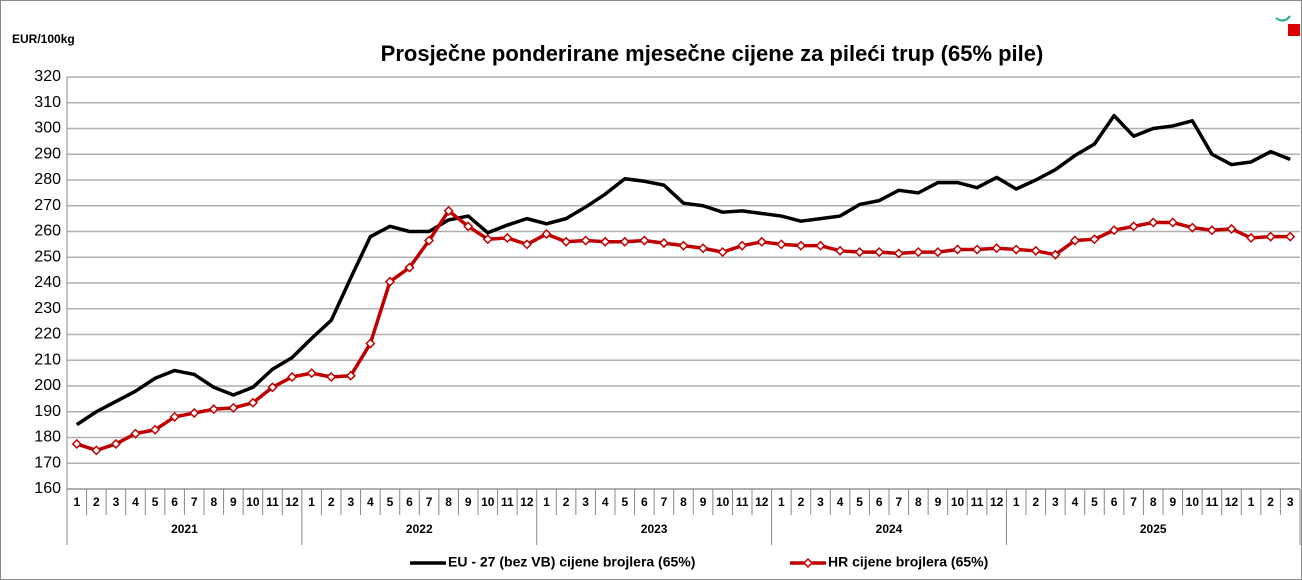 This screenshot has width=1302, height=580. I want to click on y-tick-label: 310, so click(47, 102).